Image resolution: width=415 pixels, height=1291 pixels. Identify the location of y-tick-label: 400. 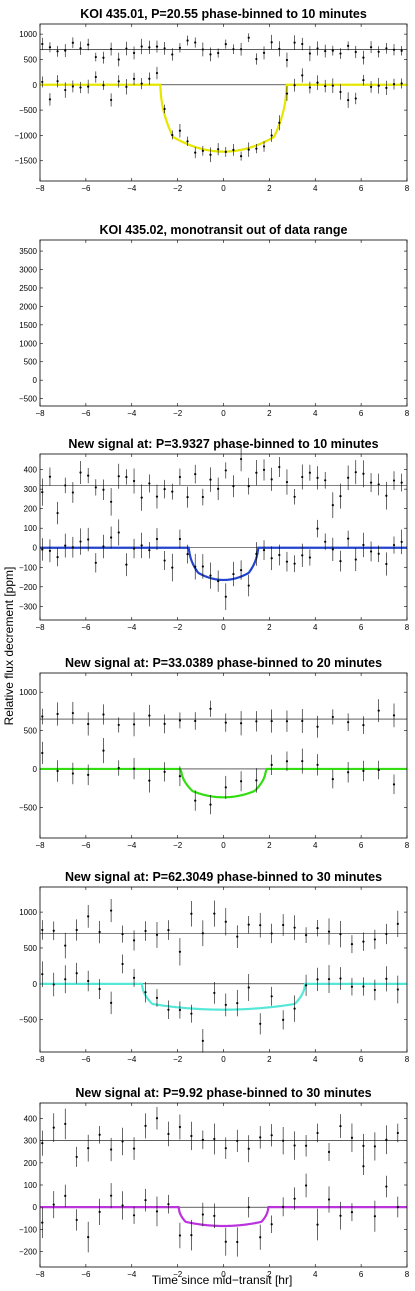
(31, 1119).